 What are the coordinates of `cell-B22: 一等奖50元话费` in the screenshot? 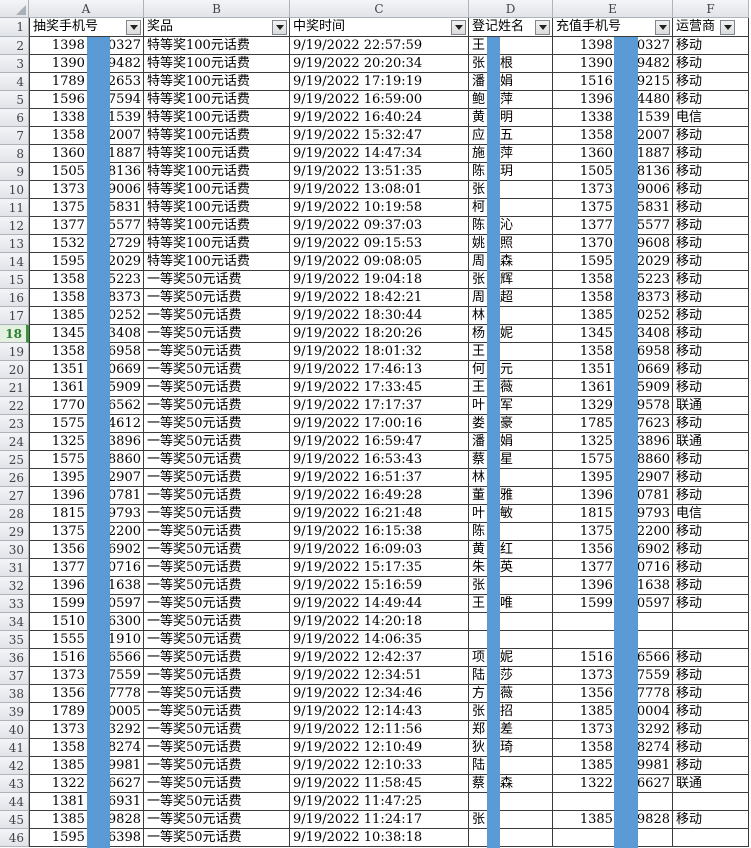 It's located at (217, 406).